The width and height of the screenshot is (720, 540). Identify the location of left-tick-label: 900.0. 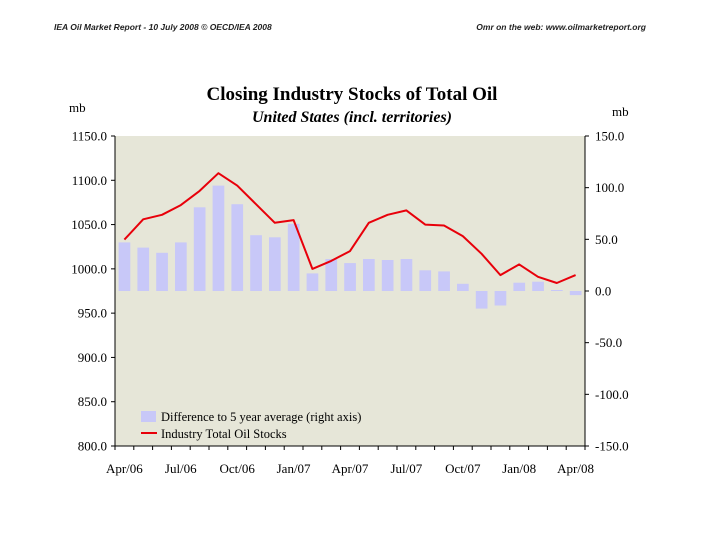
(92, 357).